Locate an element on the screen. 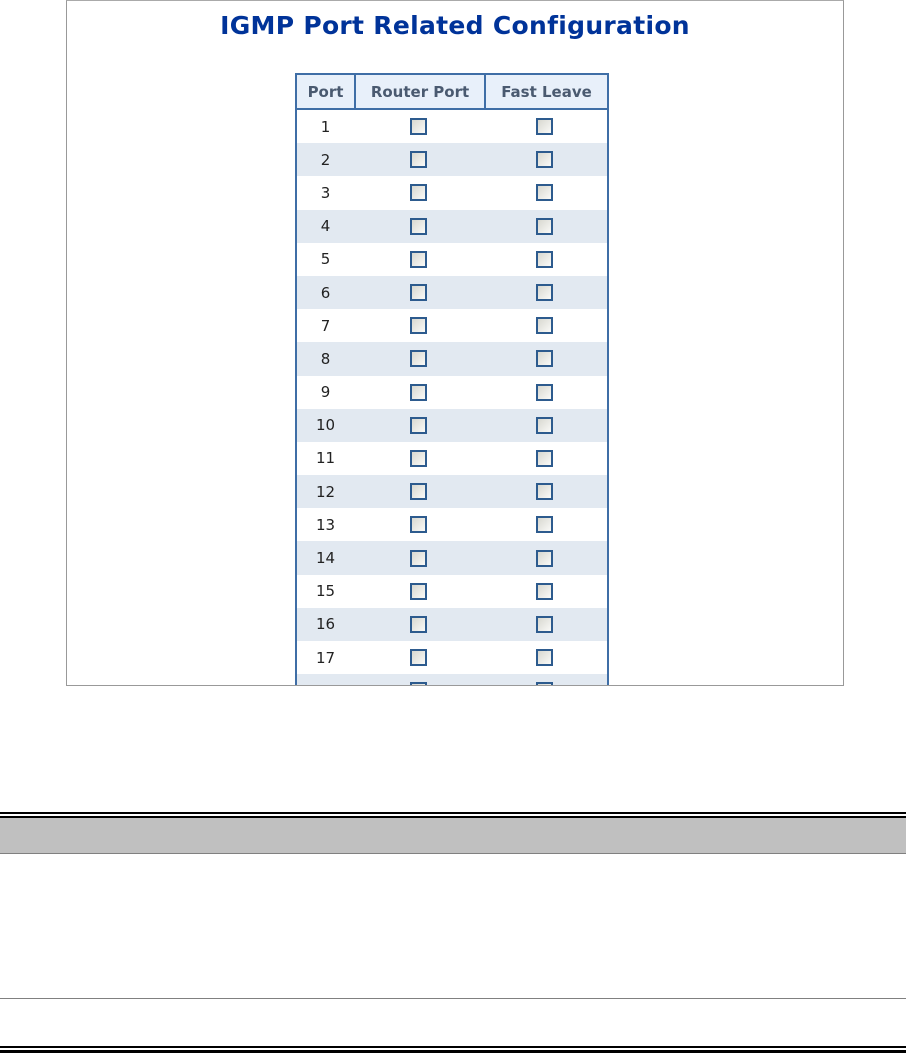 Image resolution: width=906 pixels, height=1053 pixels. port-number: 13 is located at coordinates (325, 524).